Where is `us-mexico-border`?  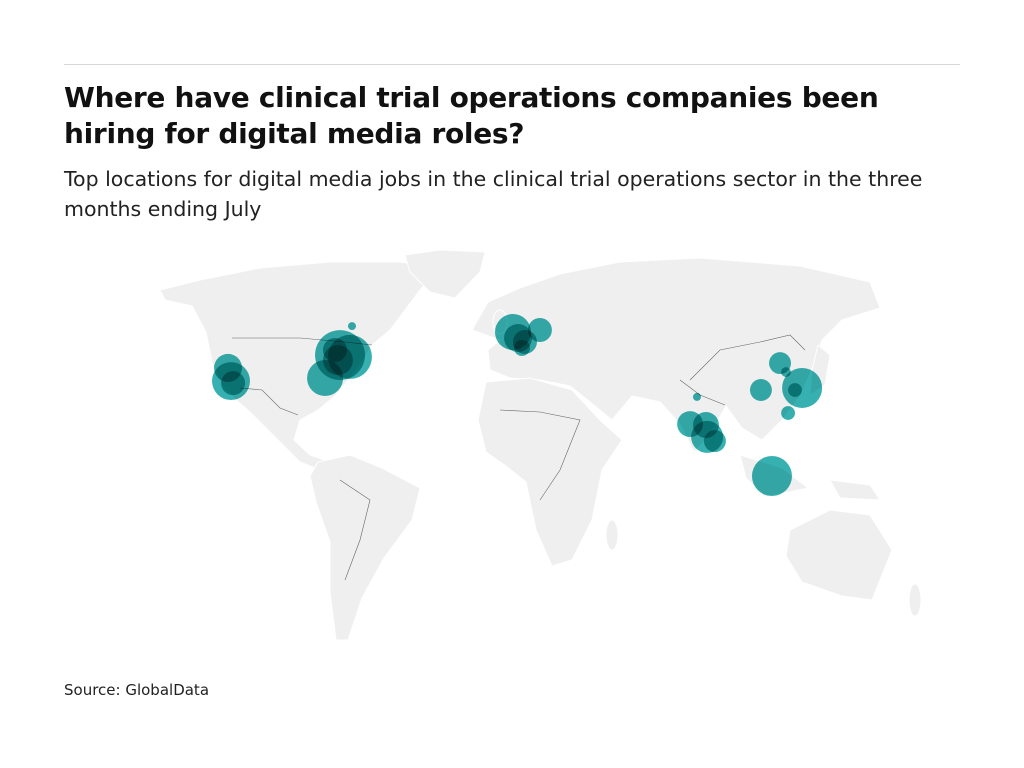
us-mexico-border is located at coordinates (269, 401).